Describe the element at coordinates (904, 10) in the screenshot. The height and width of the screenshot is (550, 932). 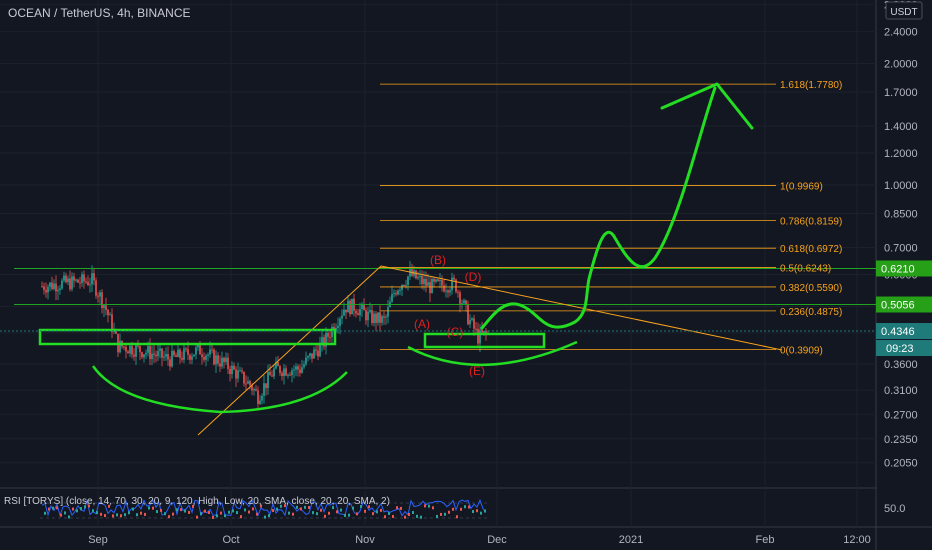
I see `currency-box` at that location.